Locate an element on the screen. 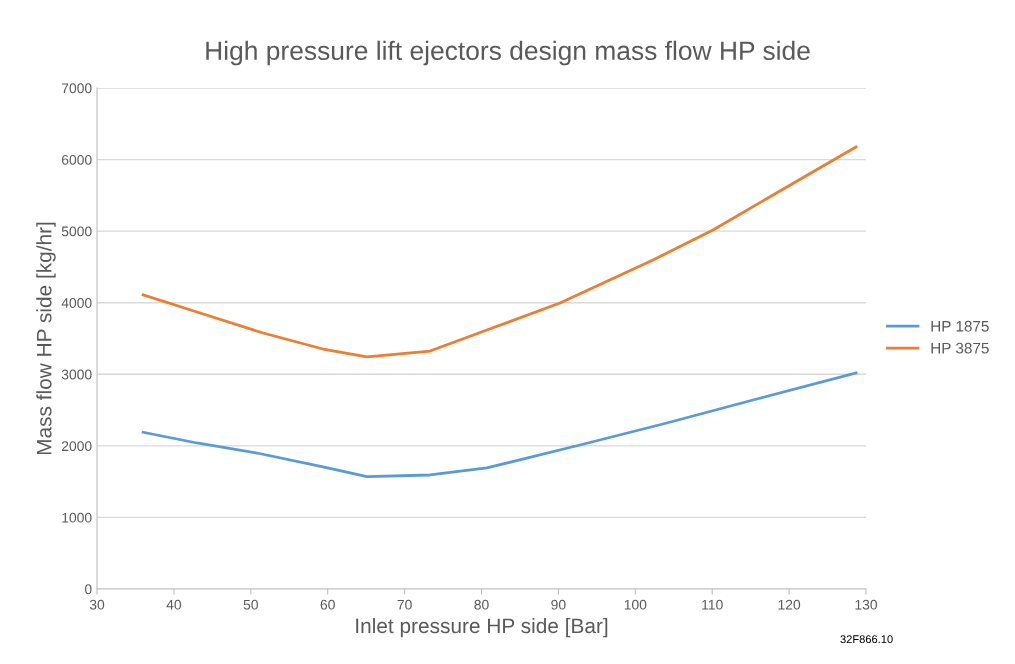 The image size is (1015, 664). legend-label: HP 1875 is located at coordinates (960, 326).